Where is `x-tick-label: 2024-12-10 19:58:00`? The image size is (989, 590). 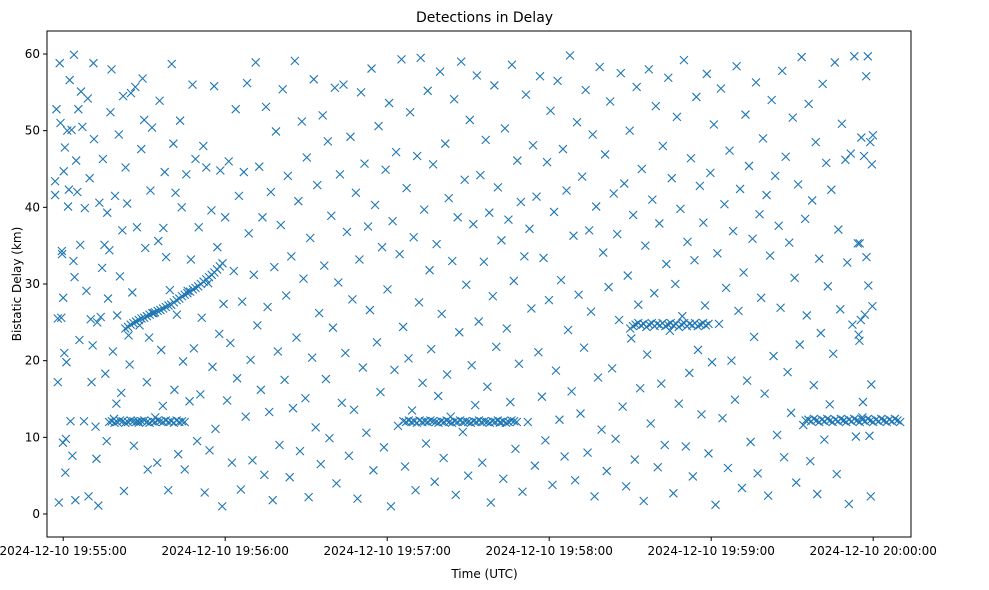 x-tick-label: 2024-12-10 19:58:00 is located at coordinates (548, 551).